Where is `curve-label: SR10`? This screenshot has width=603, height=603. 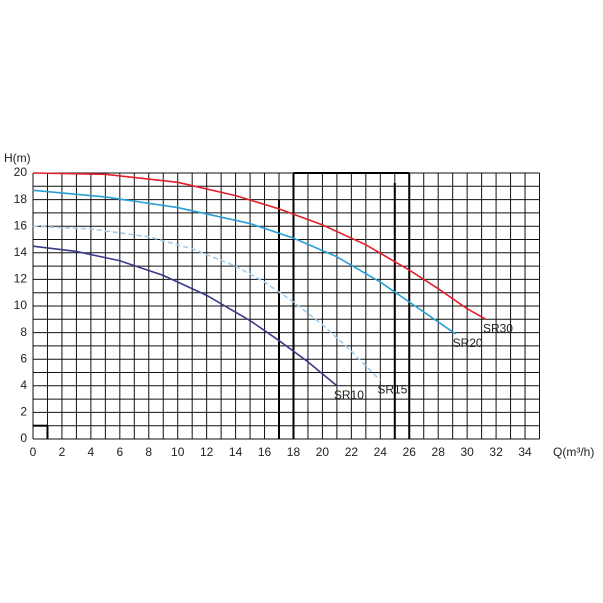
curve-label: SR10 is located at coordinates (349, 395).